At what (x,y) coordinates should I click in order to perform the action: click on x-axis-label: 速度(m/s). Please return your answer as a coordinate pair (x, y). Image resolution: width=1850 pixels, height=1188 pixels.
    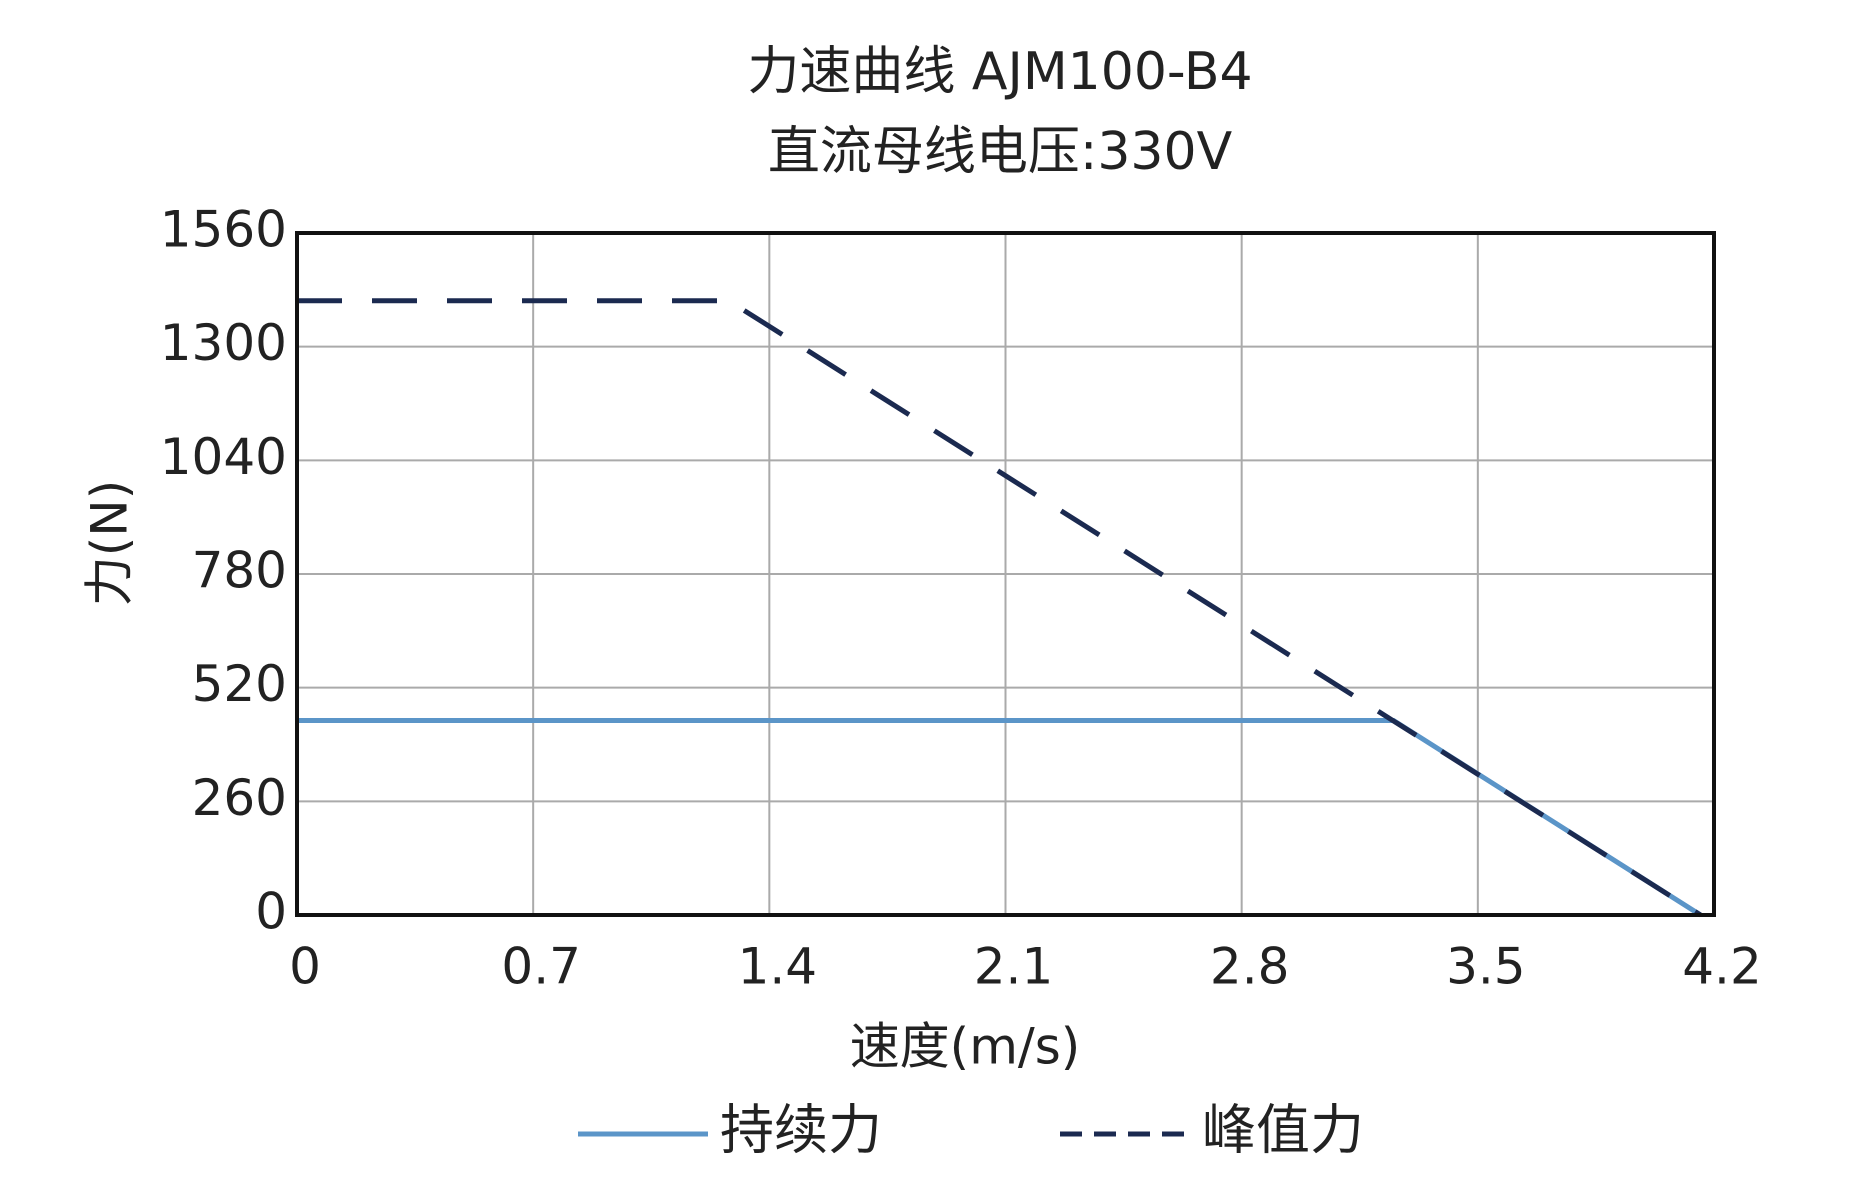
    Looking at the image, I should click on (965, 1047).